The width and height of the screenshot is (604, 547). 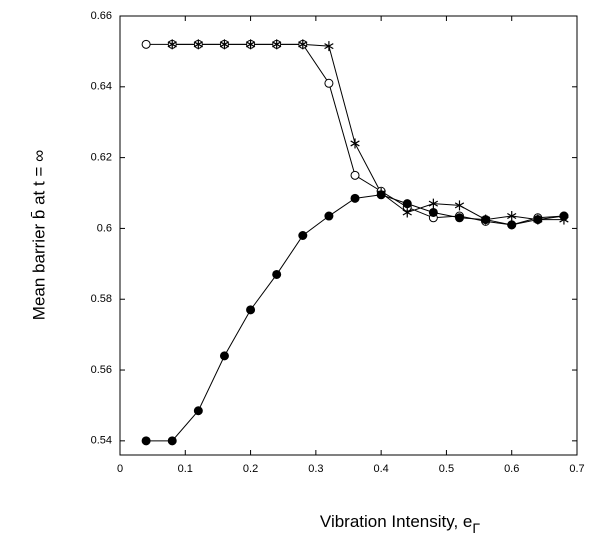 I want to click on x-tick-label: 0.1, so click(x=185, y=469).